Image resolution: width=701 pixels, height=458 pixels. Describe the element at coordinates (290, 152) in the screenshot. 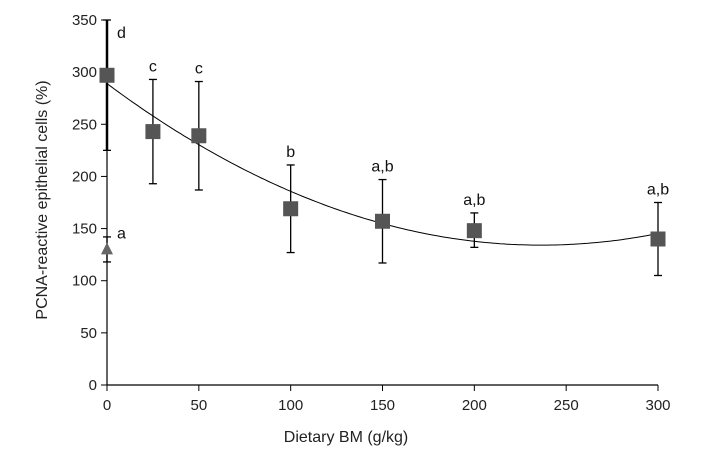

I see `significance-label: b` at that location.